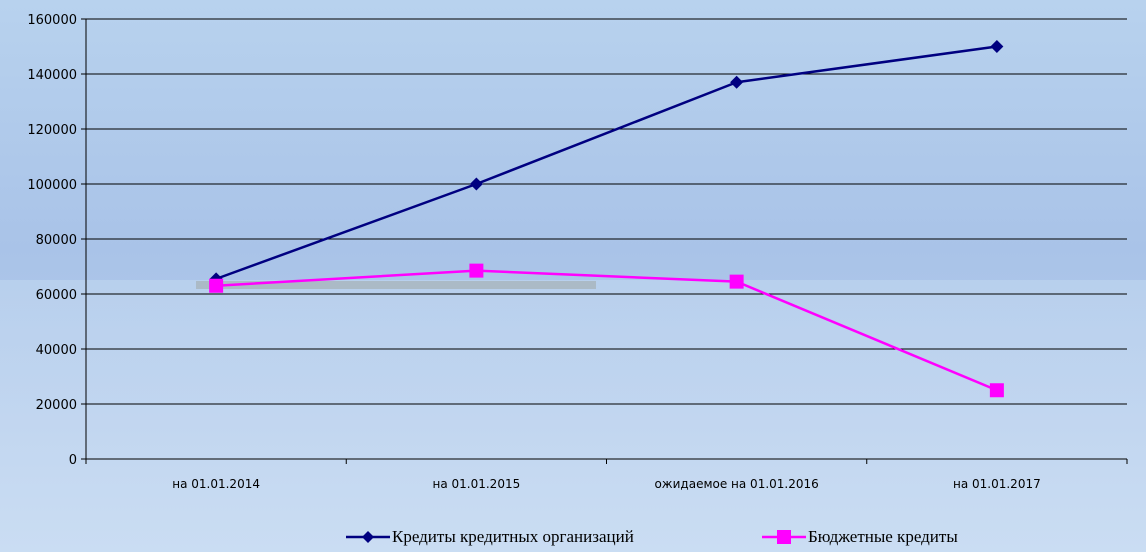  I want to click on x-tick-label: ожидаемое на 01.01.2016, so click(736, 484).